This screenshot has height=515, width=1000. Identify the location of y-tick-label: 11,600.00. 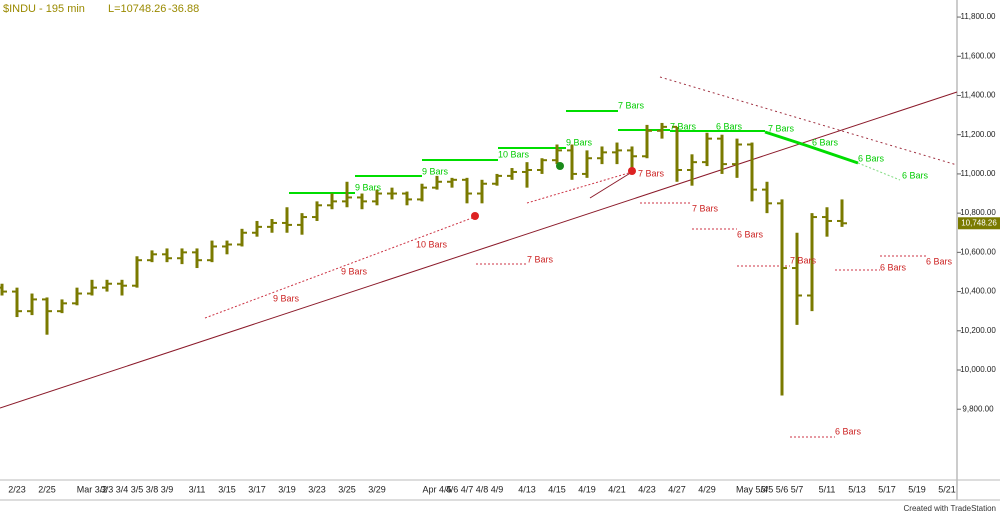
(979, 55).